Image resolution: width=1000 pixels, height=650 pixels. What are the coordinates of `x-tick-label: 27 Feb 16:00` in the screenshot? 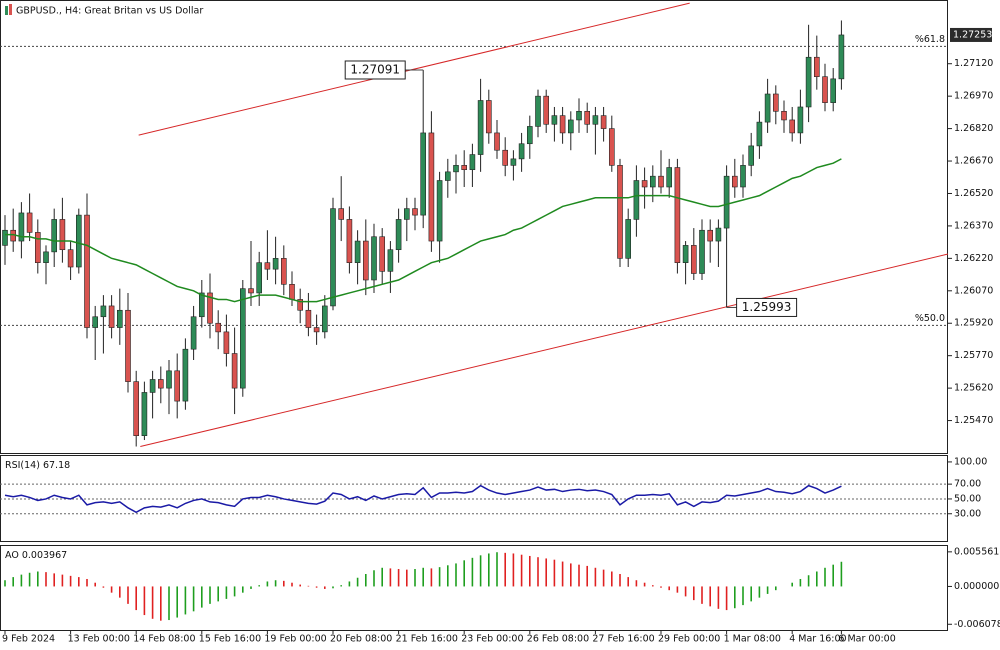 It's located at (623, 639).